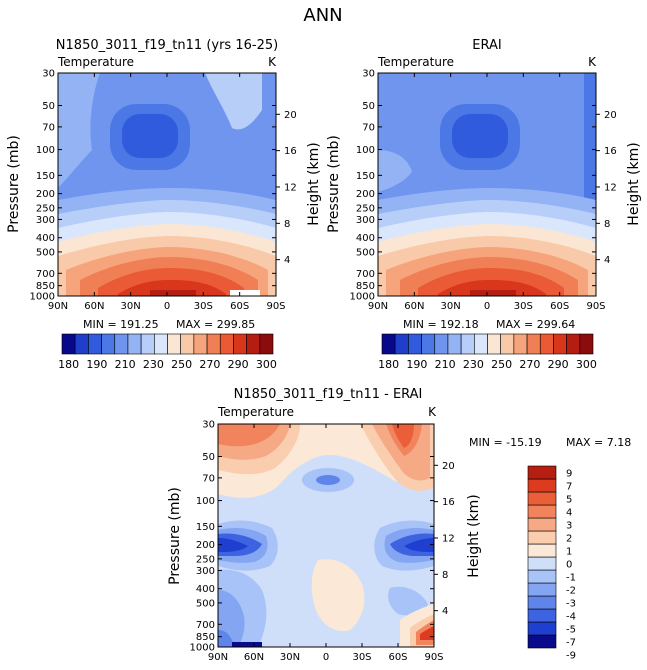 Image resolution: width=647 pixels, height=670 pixels. I want to click on min-label: MIN = 192.18, so click(441, 324).